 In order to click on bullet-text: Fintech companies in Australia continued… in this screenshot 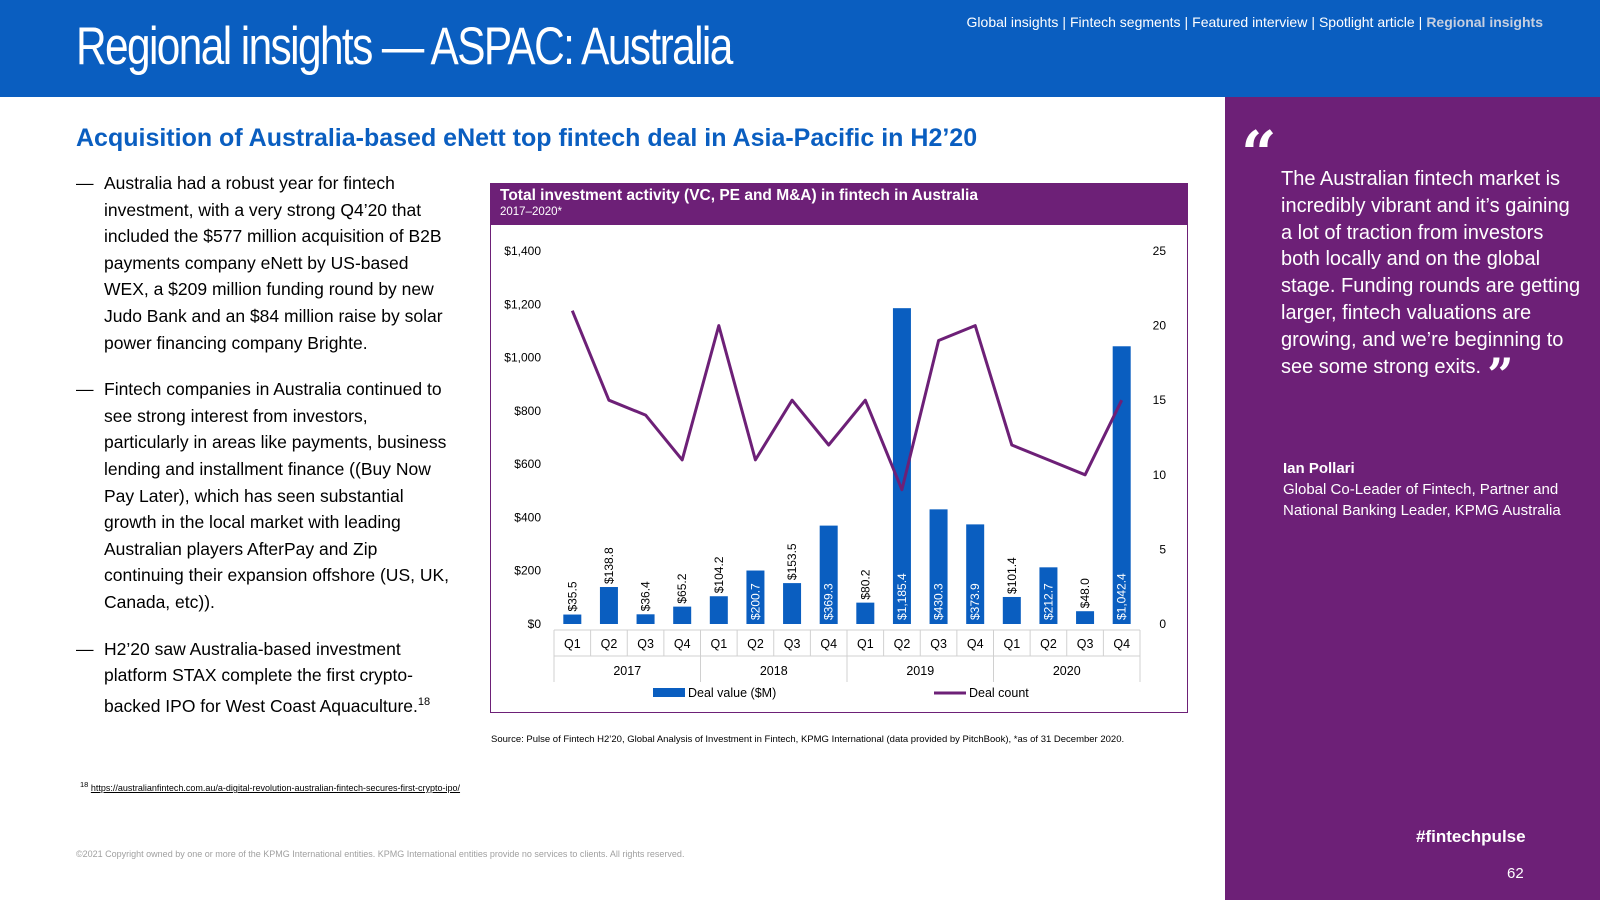, I will do `click(277, 495)`.